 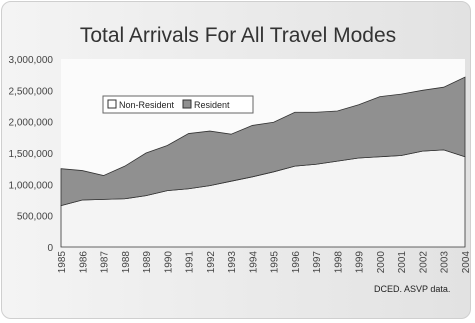 I want to click on y-tick-label: 2,500,000, so click(x=31, y=91).